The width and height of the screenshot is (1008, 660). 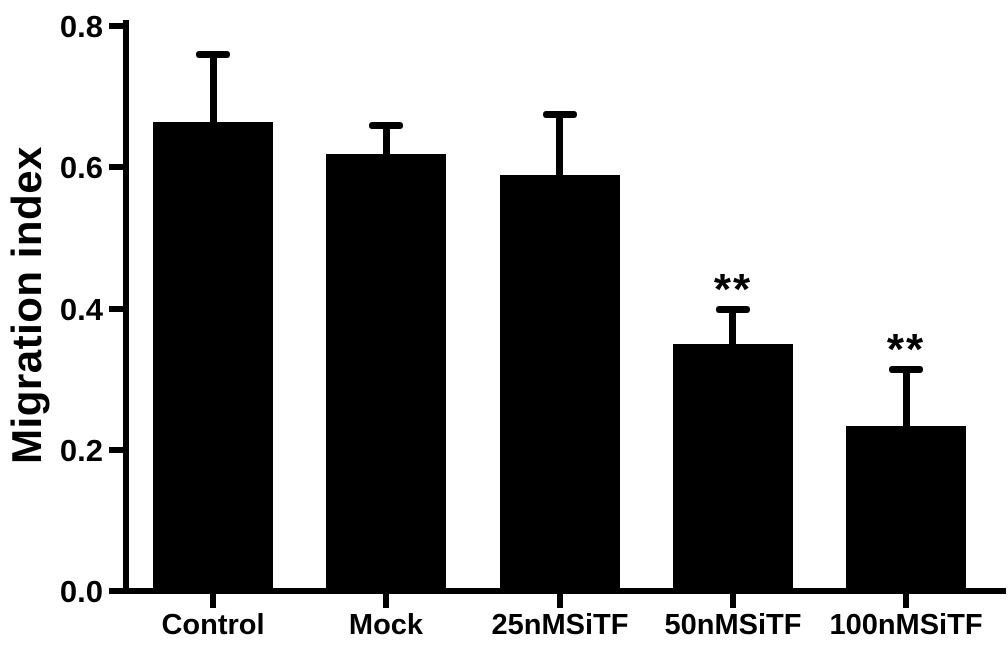 I want to click on y-axis-line, so click(x=126, y=307).